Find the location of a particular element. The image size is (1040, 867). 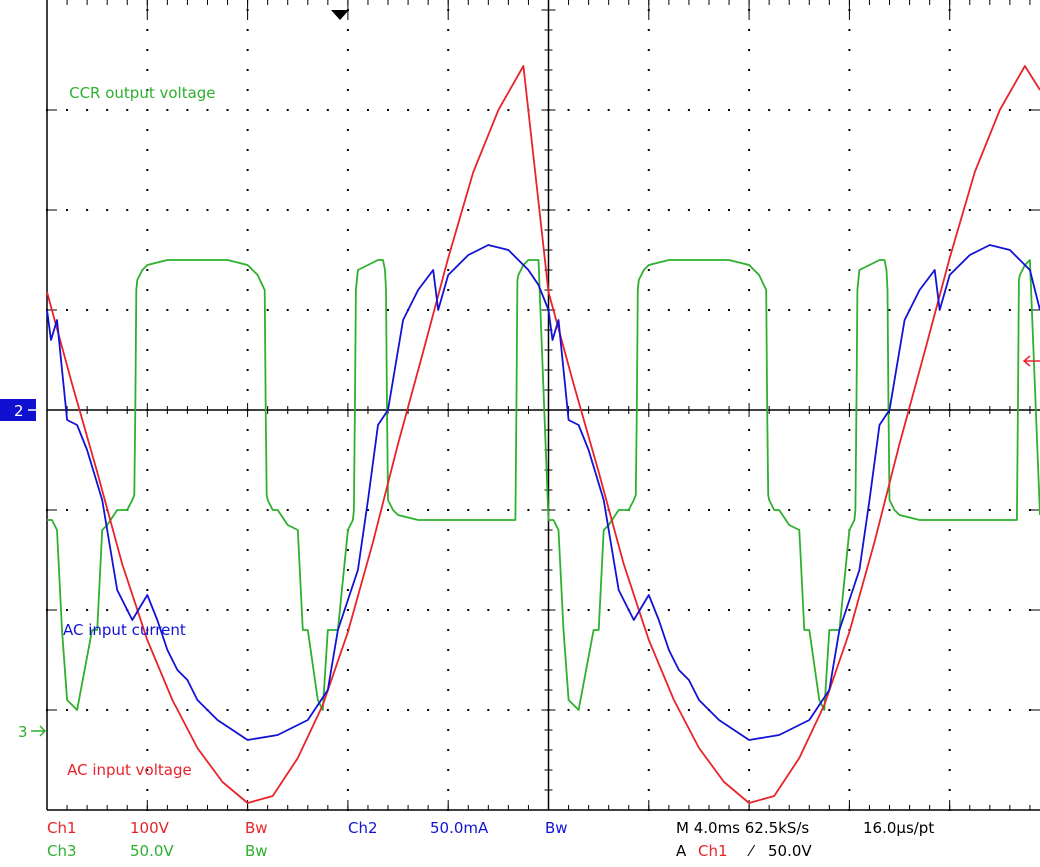

timebase-readout: M 4.0ms 62.5kS/s is located at coordinates (742, 828).